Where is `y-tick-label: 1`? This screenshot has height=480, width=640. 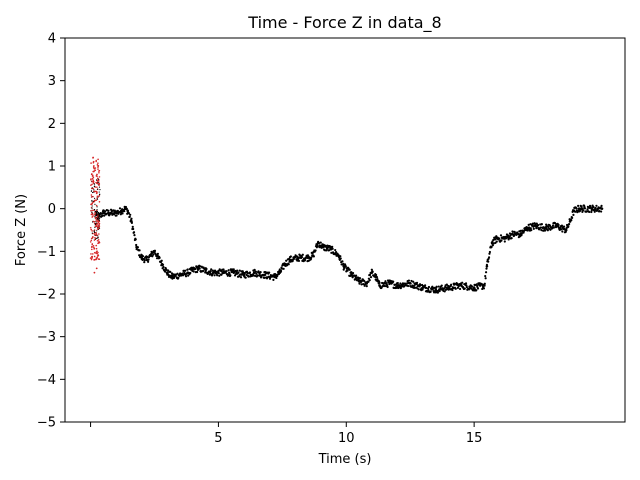 y-tick-label: 1 is located at coordinates (52, 167).